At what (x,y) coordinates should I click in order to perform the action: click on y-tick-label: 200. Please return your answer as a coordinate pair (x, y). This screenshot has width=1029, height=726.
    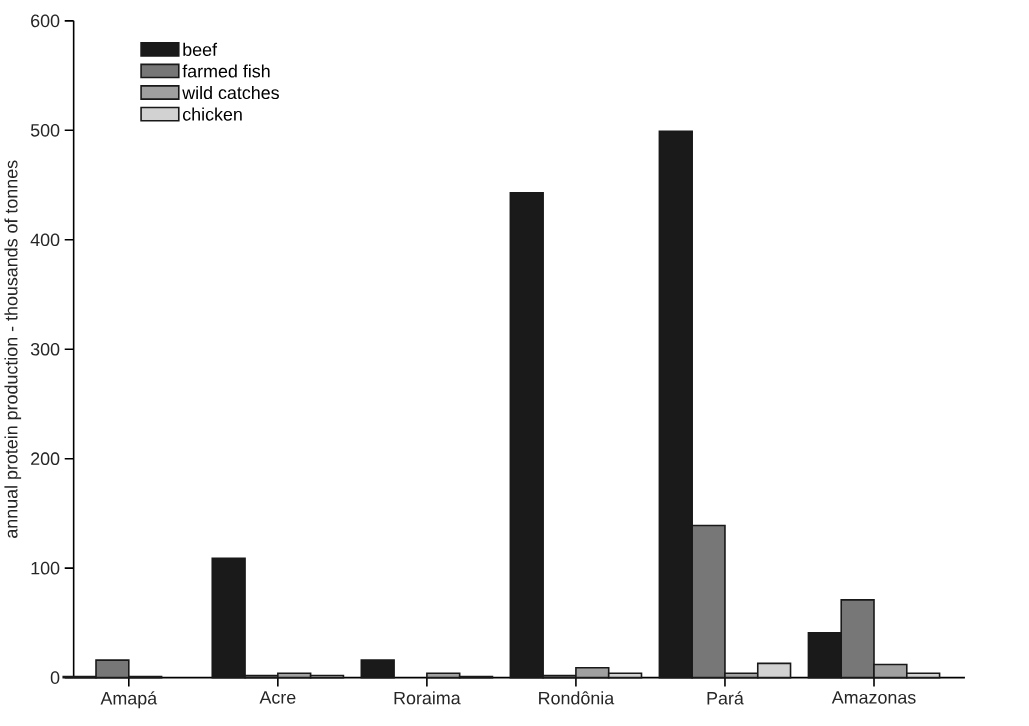
    Looking at the image, I should click on (45, 458).